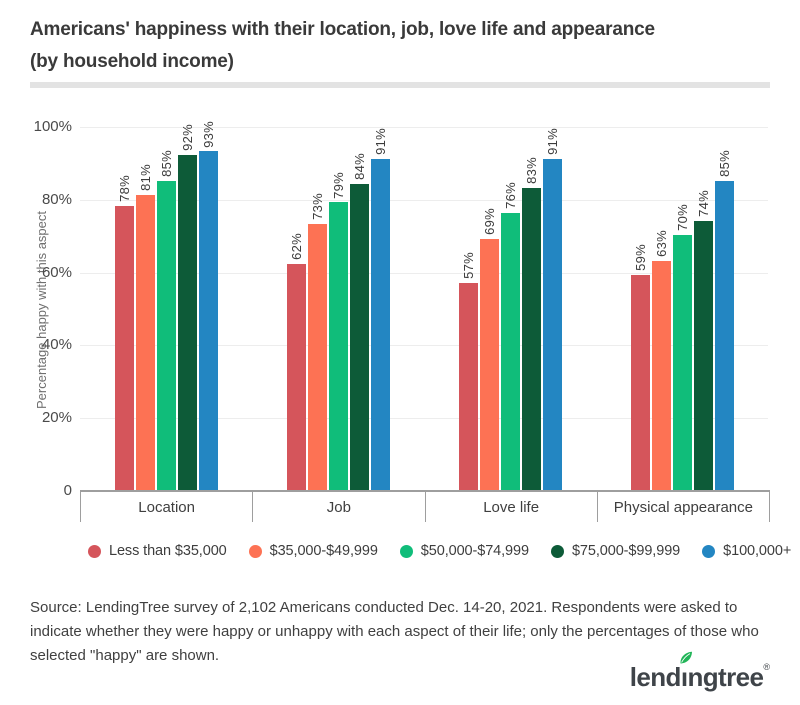 The width and height of the screenshot is (800, 705). I want to click on bar-value-label: 62%, so click(296, 247).